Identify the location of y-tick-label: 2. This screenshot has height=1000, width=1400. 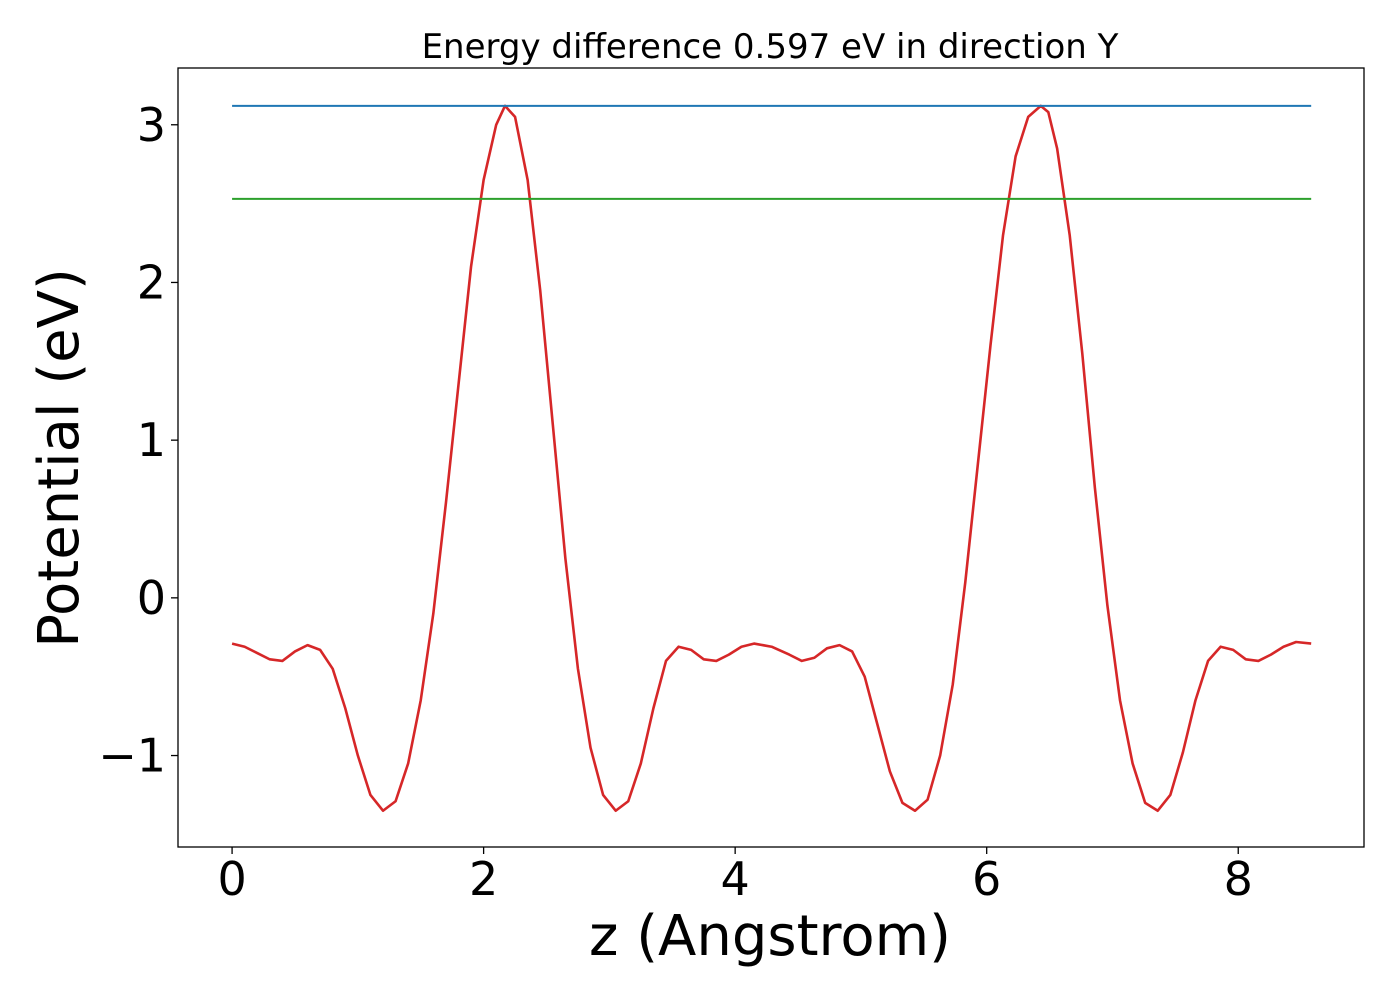
(151, 282).